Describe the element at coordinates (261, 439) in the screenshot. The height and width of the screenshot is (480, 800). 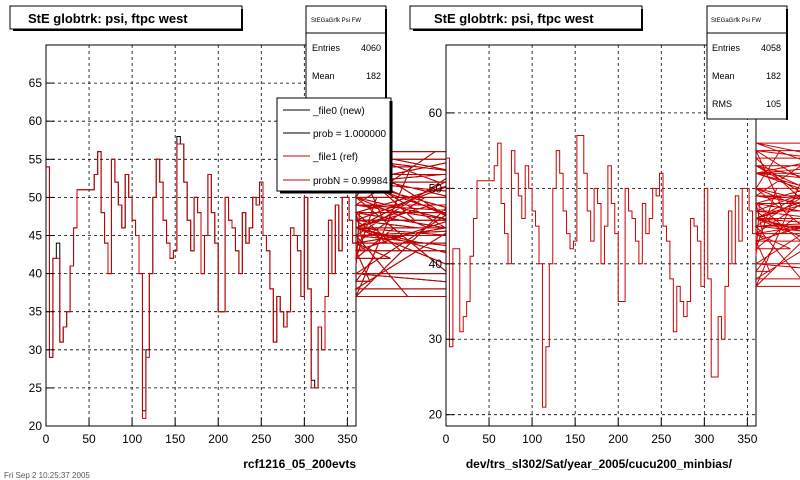
I see `left-xtick-label-250: 250` at that location.